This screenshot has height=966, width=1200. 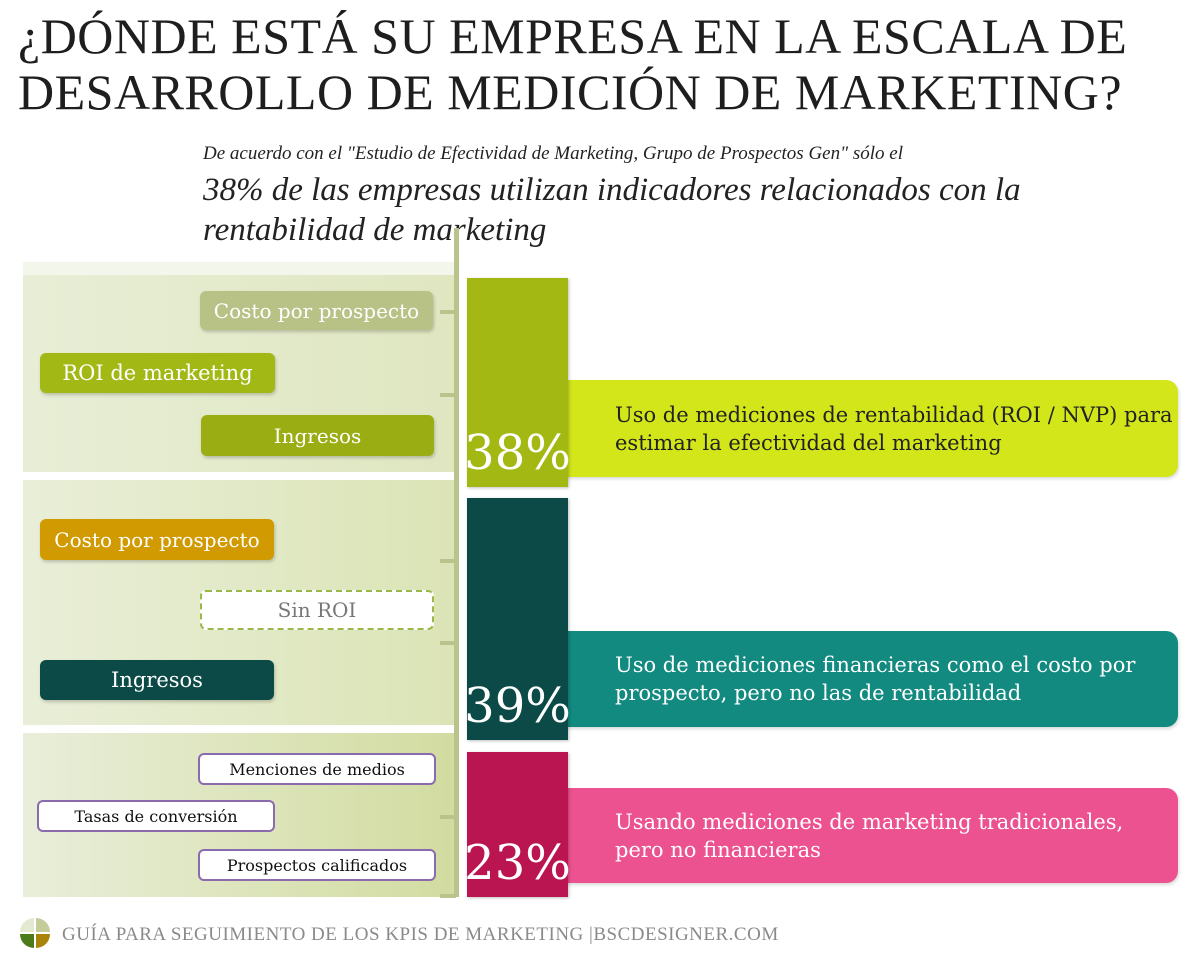 What do you see at coordinates (156, 816) in the screenshot?
I see `metric-pill: Tasas de conversión` at bounding box center [156, 816].